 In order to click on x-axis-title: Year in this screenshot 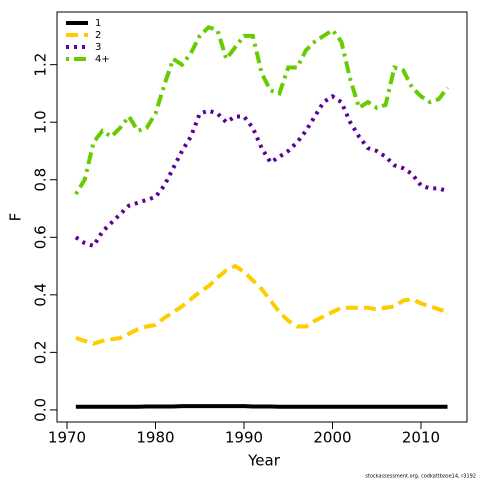, I will do `click(264, 461)`.